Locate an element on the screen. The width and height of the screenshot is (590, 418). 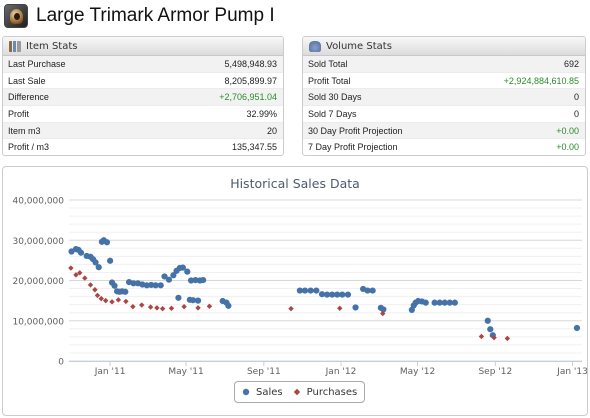
volume-stat-row: Profit Total +2,924,884,610.85 is located at coordinates (444, 81).